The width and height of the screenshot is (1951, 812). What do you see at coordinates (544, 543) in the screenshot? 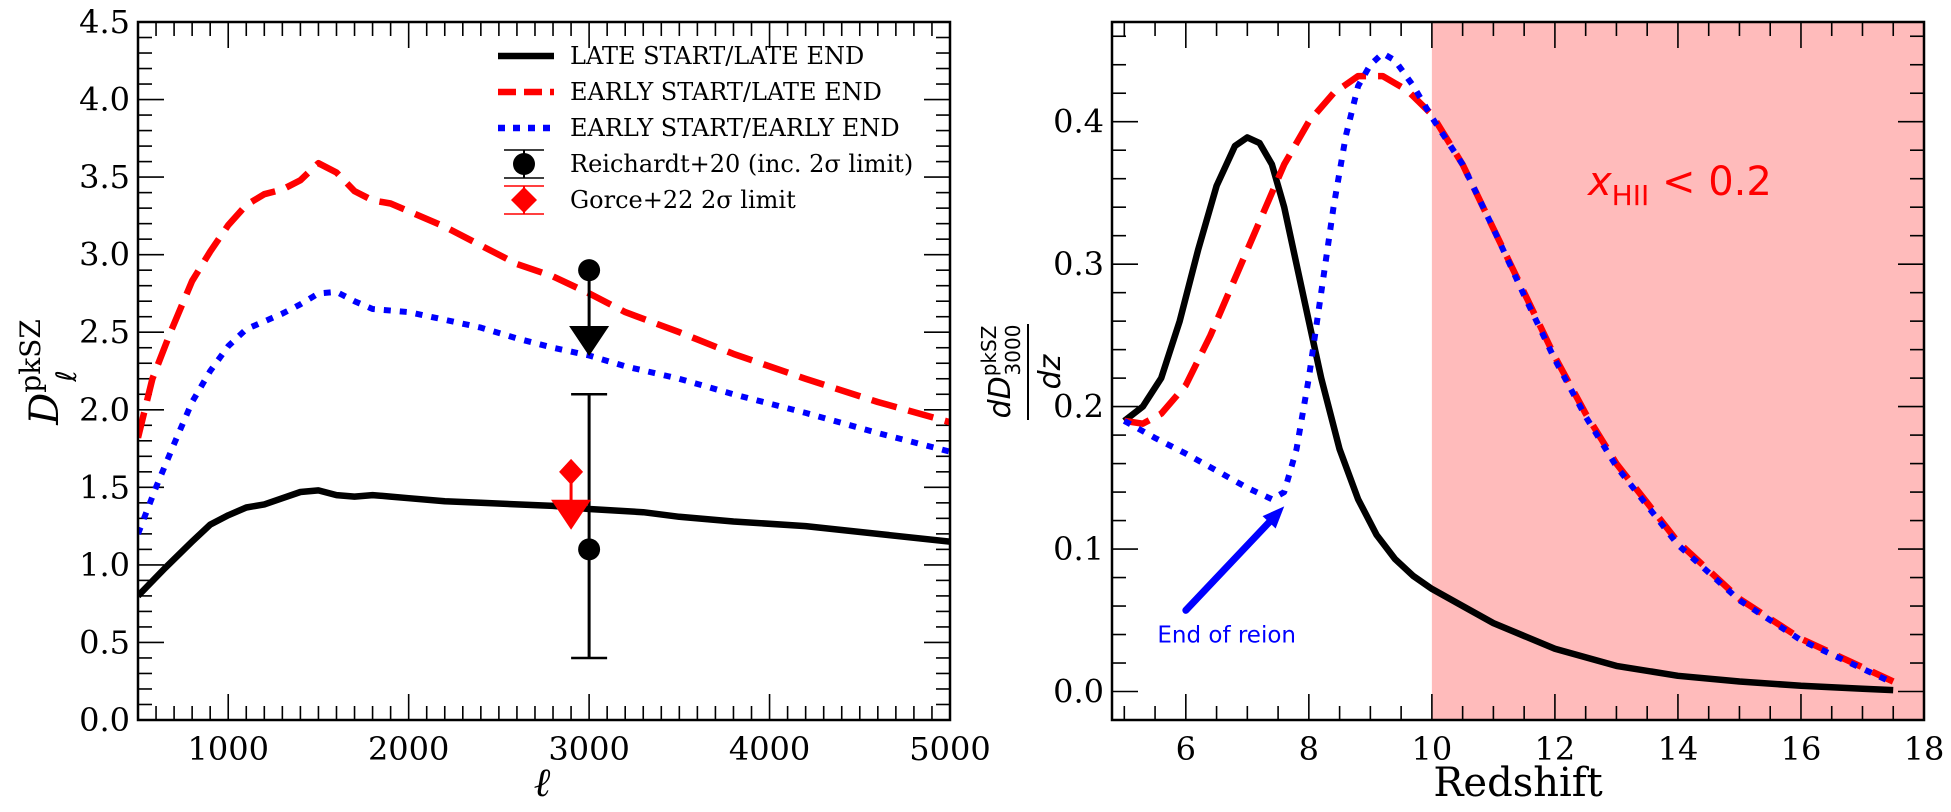
I see `series-line-late-start-late-end` at bounding box center [544, 543].